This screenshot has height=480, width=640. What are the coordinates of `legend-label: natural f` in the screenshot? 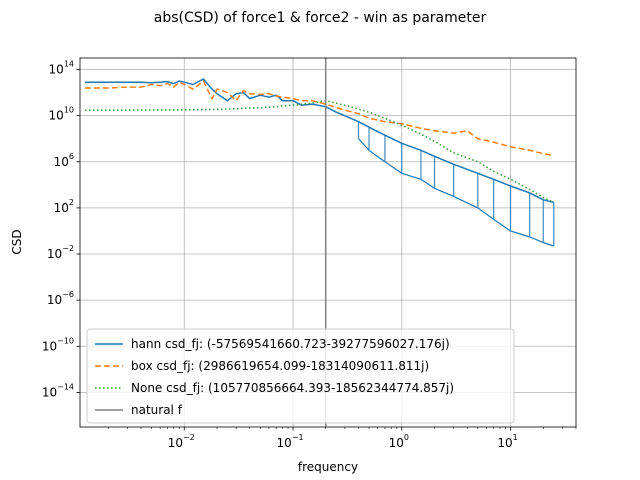 It's located at (157, 410).